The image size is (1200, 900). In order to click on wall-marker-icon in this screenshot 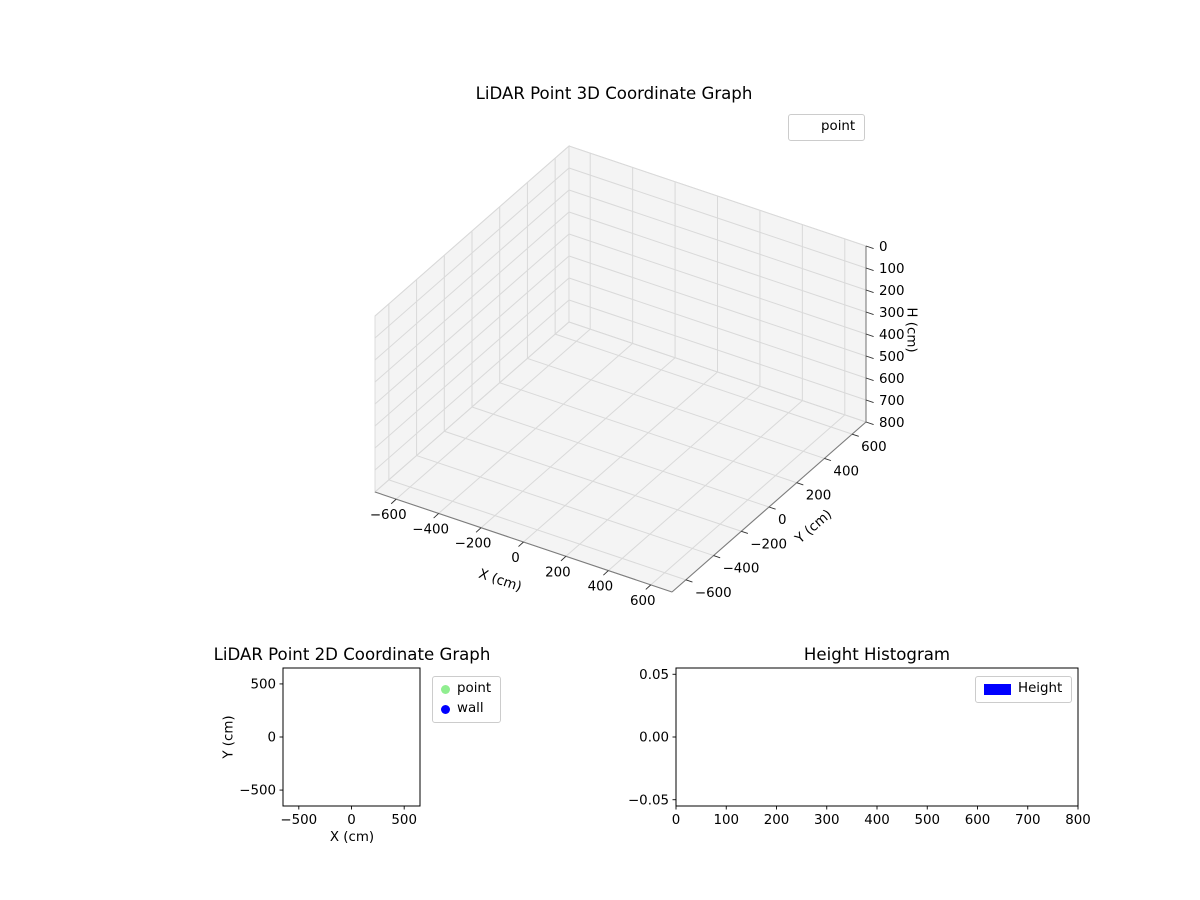, I will do `click(445, 709)`.